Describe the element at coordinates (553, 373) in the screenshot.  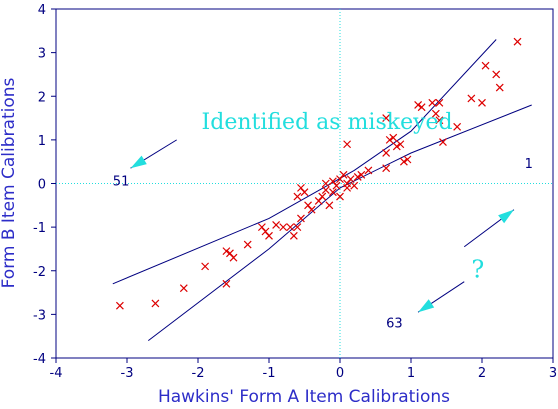
I see `x-tick-label: 3` at that location.